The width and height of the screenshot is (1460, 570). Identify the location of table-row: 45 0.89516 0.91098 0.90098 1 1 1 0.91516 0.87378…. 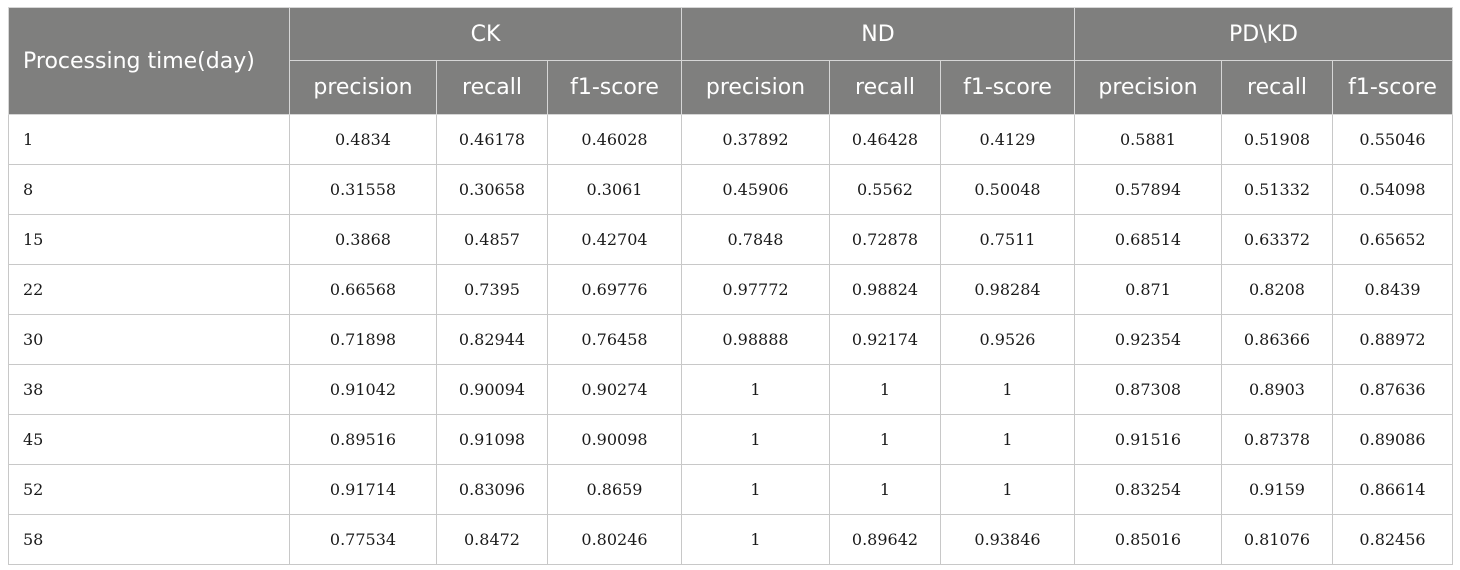
(731, 439).